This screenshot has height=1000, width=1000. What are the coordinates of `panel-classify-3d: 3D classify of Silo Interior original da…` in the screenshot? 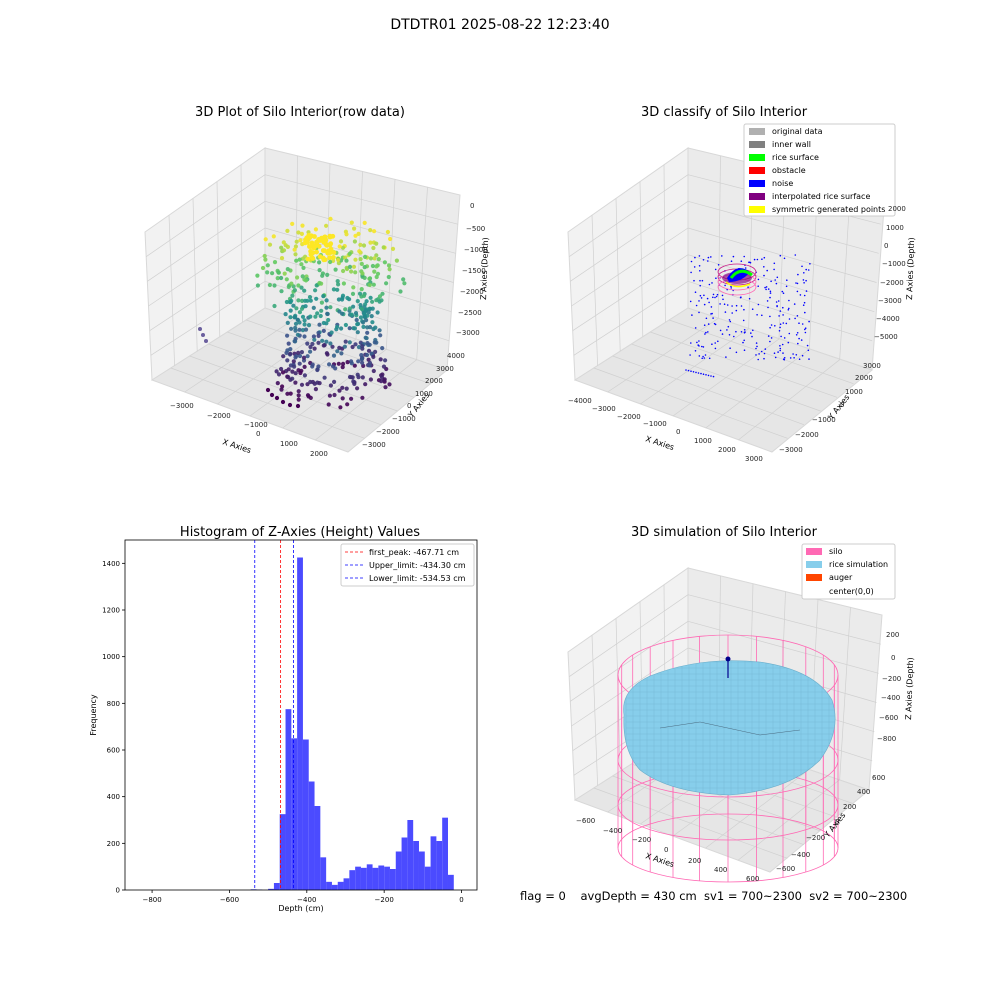 It's located at (741, 284).